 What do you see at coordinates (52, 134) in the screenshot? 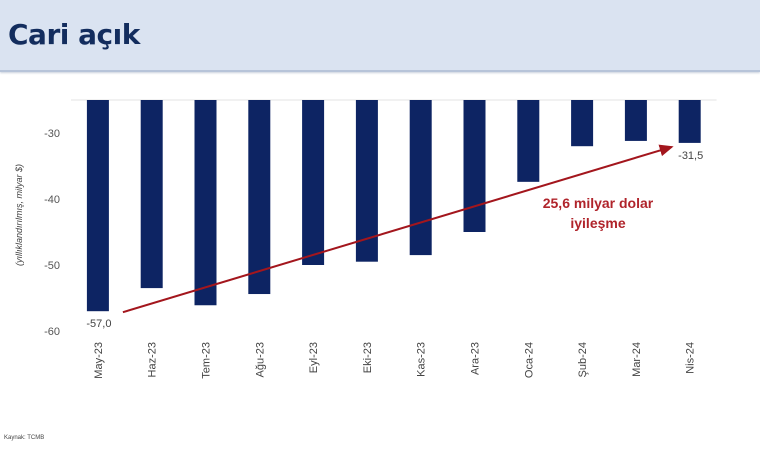
I see `y-tick-label: -30` at bounding box center [52, 134].